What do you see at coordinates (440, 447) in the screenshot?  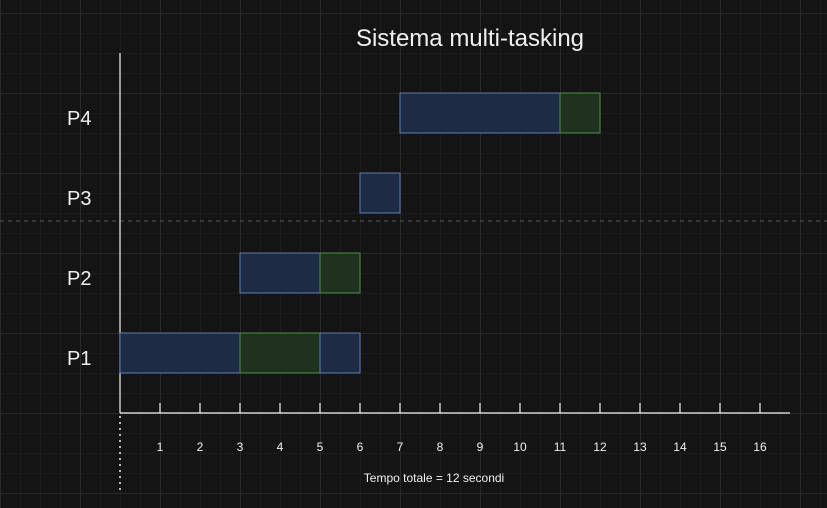 I see `x-tick-label-8: 8` at bounding box center [440, 447].